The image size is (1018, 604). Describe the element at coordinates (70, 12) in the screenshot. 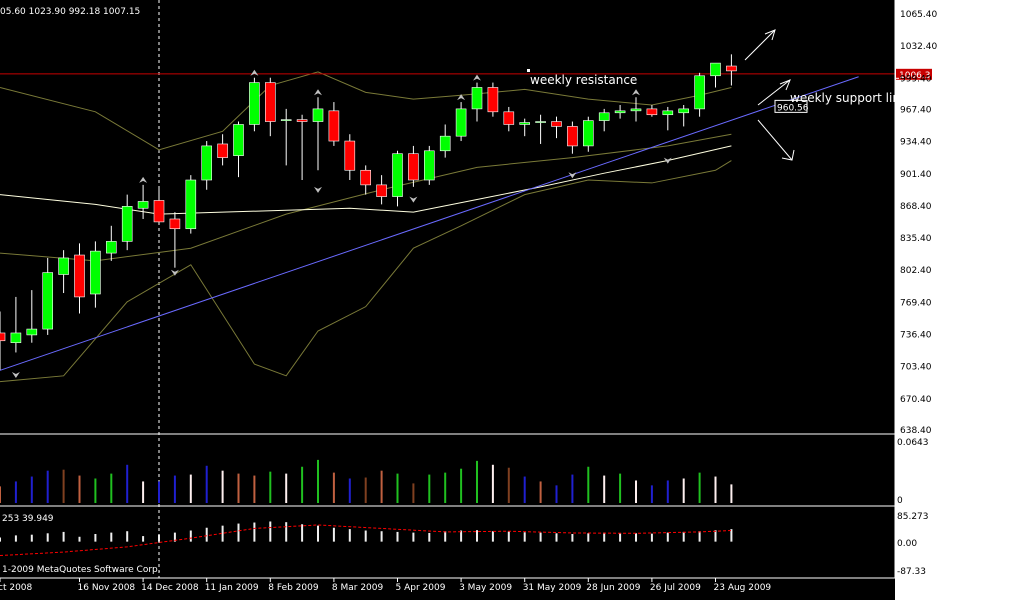

I see `ohlc-header: 05.60 1023.90 992.18 1007.15` at that location.